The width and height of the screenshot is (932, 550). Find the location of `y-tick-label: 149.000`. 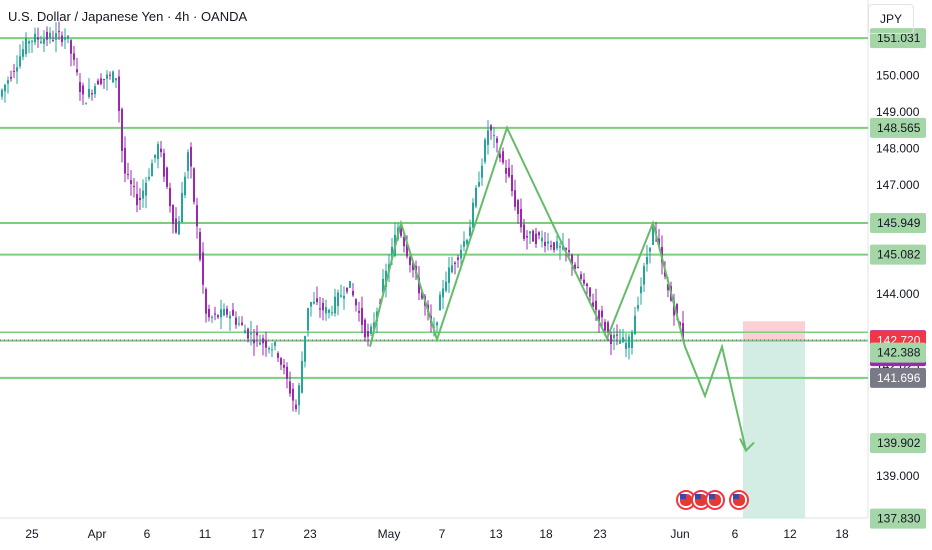

y-tick-label: 149.000 is located at coordinates (898, 112).